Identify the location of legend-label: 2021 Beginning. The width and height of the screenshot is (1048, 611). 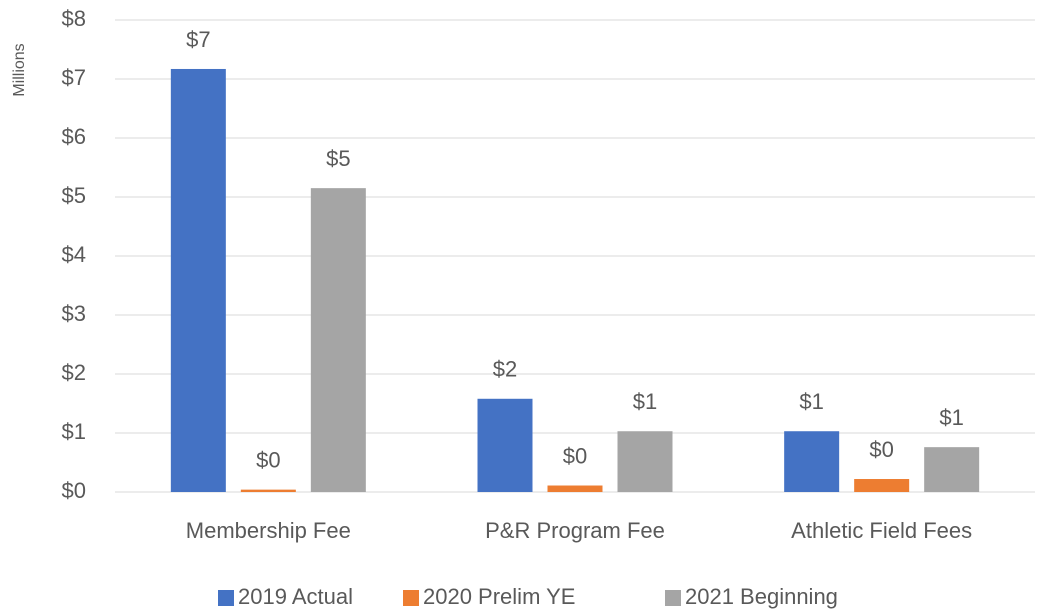
(761, 596).